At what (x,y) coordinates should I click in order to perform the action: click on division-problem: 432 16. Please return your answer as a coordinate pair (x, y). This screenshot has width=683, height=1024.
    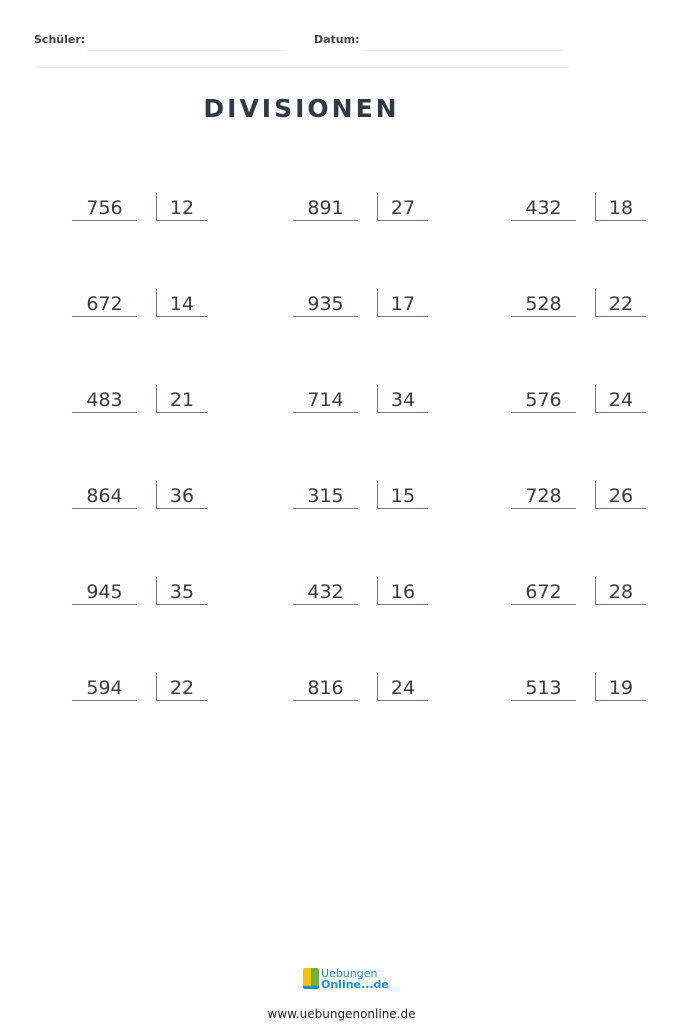
    Looking at the image, I should click on (363, 592).